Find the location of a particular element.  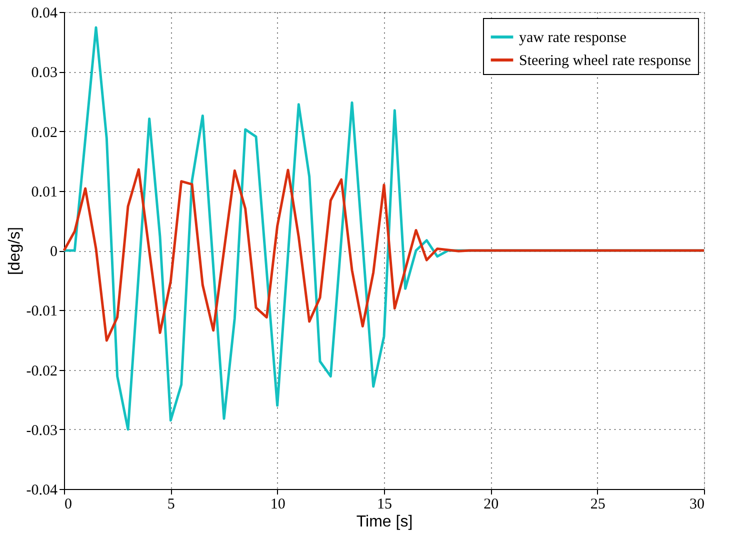

y-tick-label: 0.01 is located at coordinates (44, 192).